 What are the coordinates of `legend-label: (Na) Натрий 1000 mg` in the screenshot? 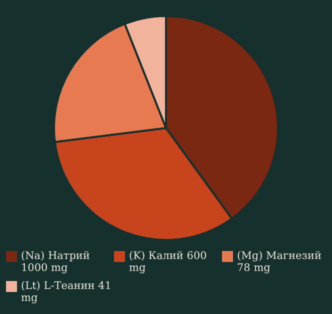 It's located at (56, 262).